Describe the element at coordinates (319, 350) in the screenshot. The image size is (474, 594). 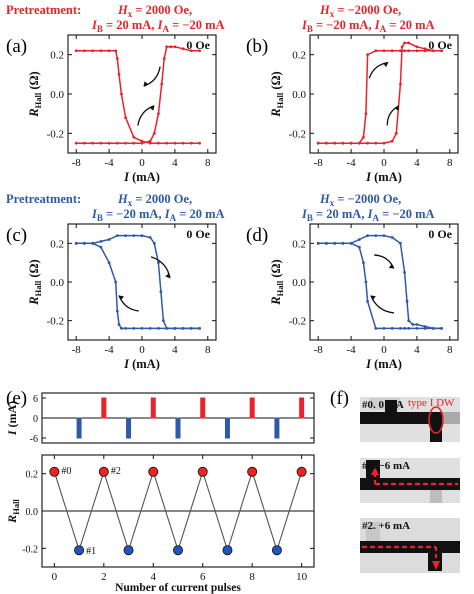
I see `plot-d-xtick-label: -8` at that location.